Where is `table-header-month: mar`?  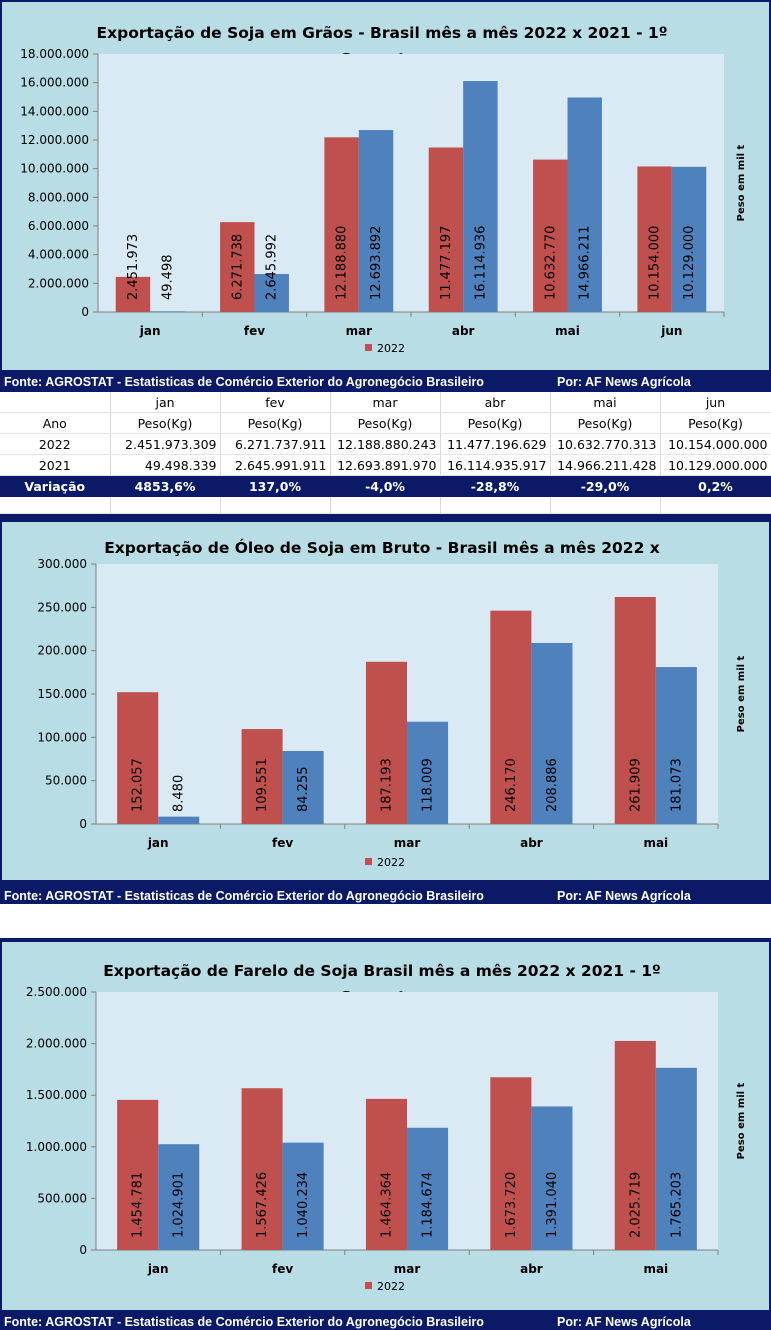
table-header-month: mar is located at coordinates (385, 402).